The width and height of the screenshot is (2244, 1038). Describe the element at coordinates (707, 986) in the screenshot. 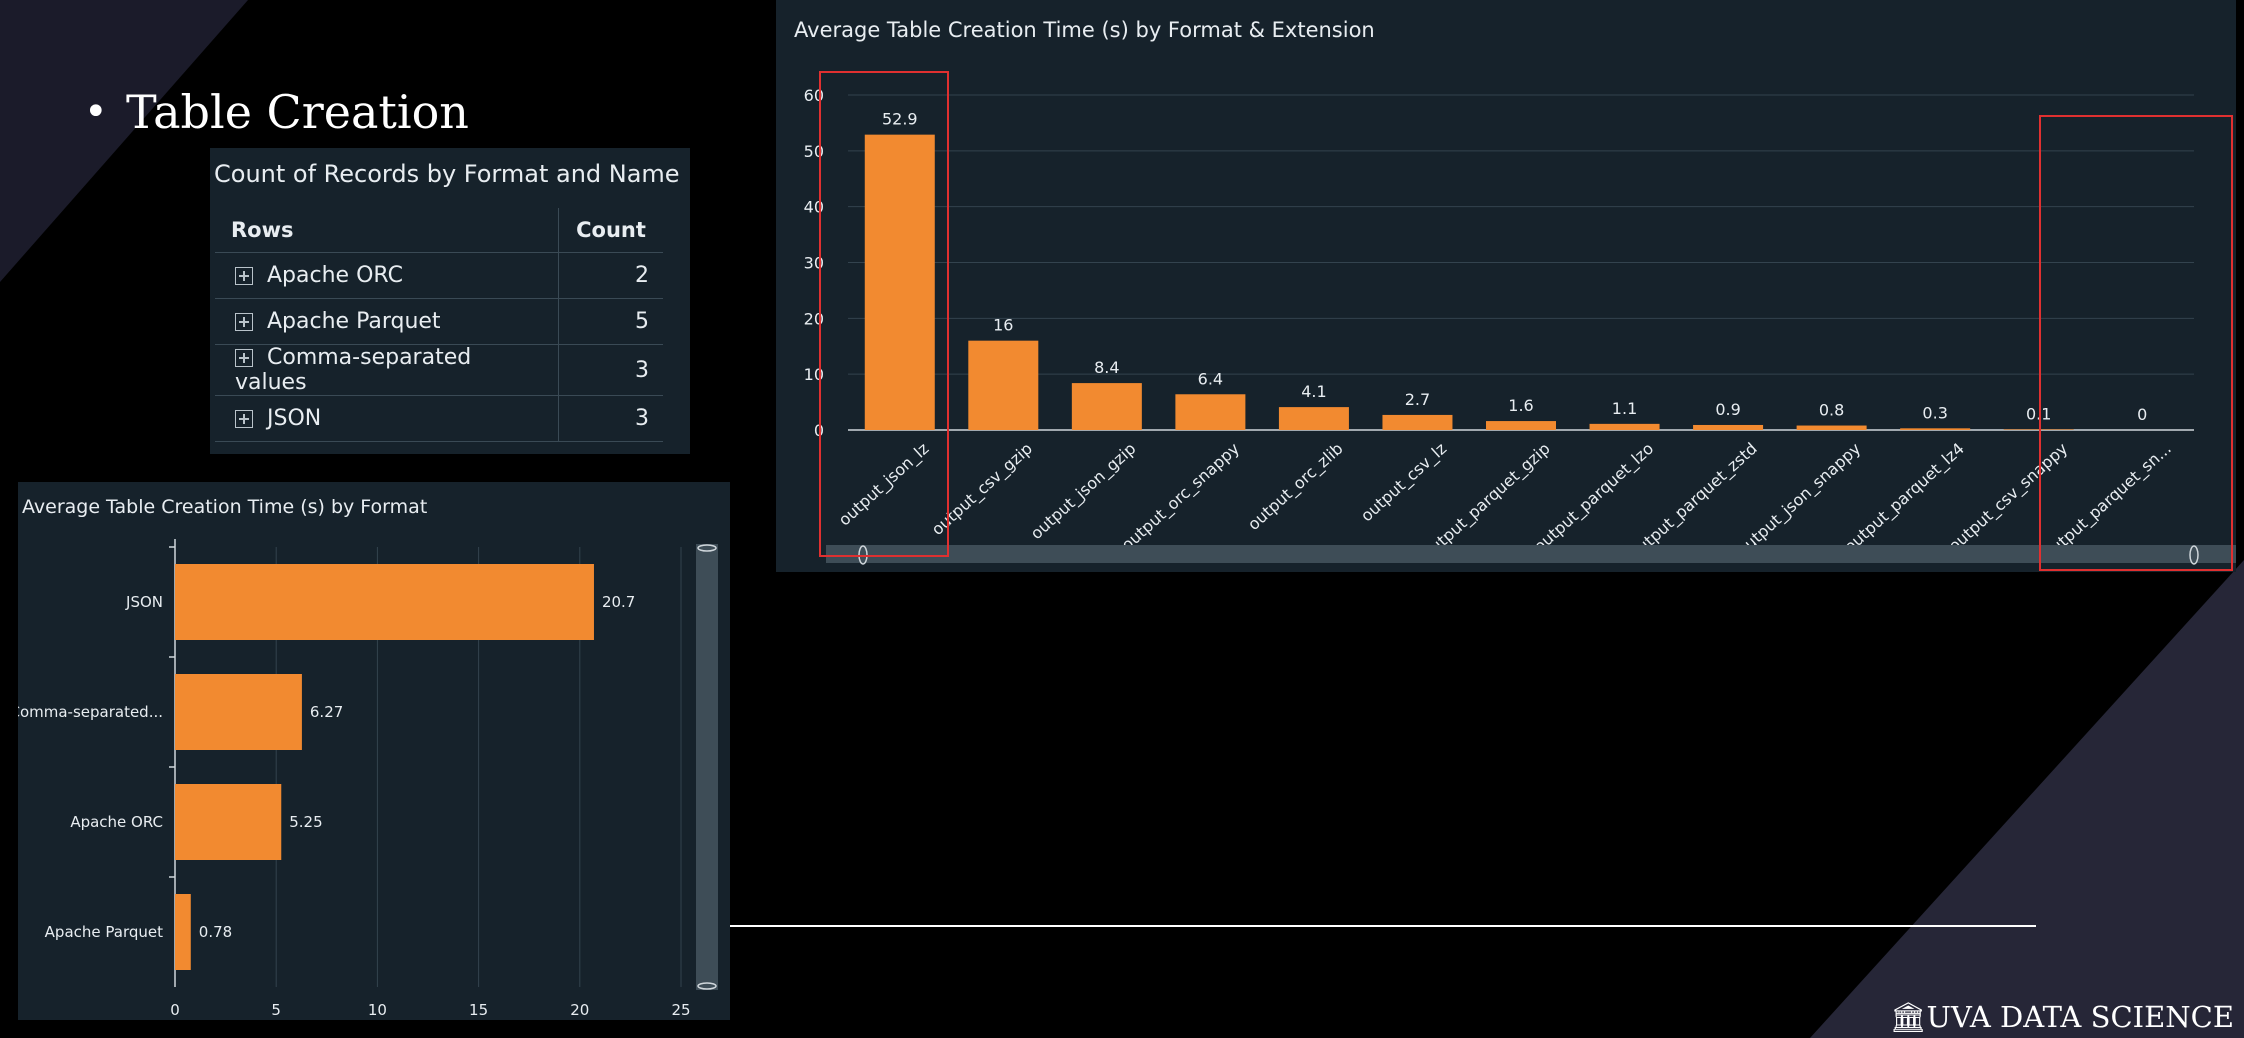

I see `scroll-handle-bottom` at that location.